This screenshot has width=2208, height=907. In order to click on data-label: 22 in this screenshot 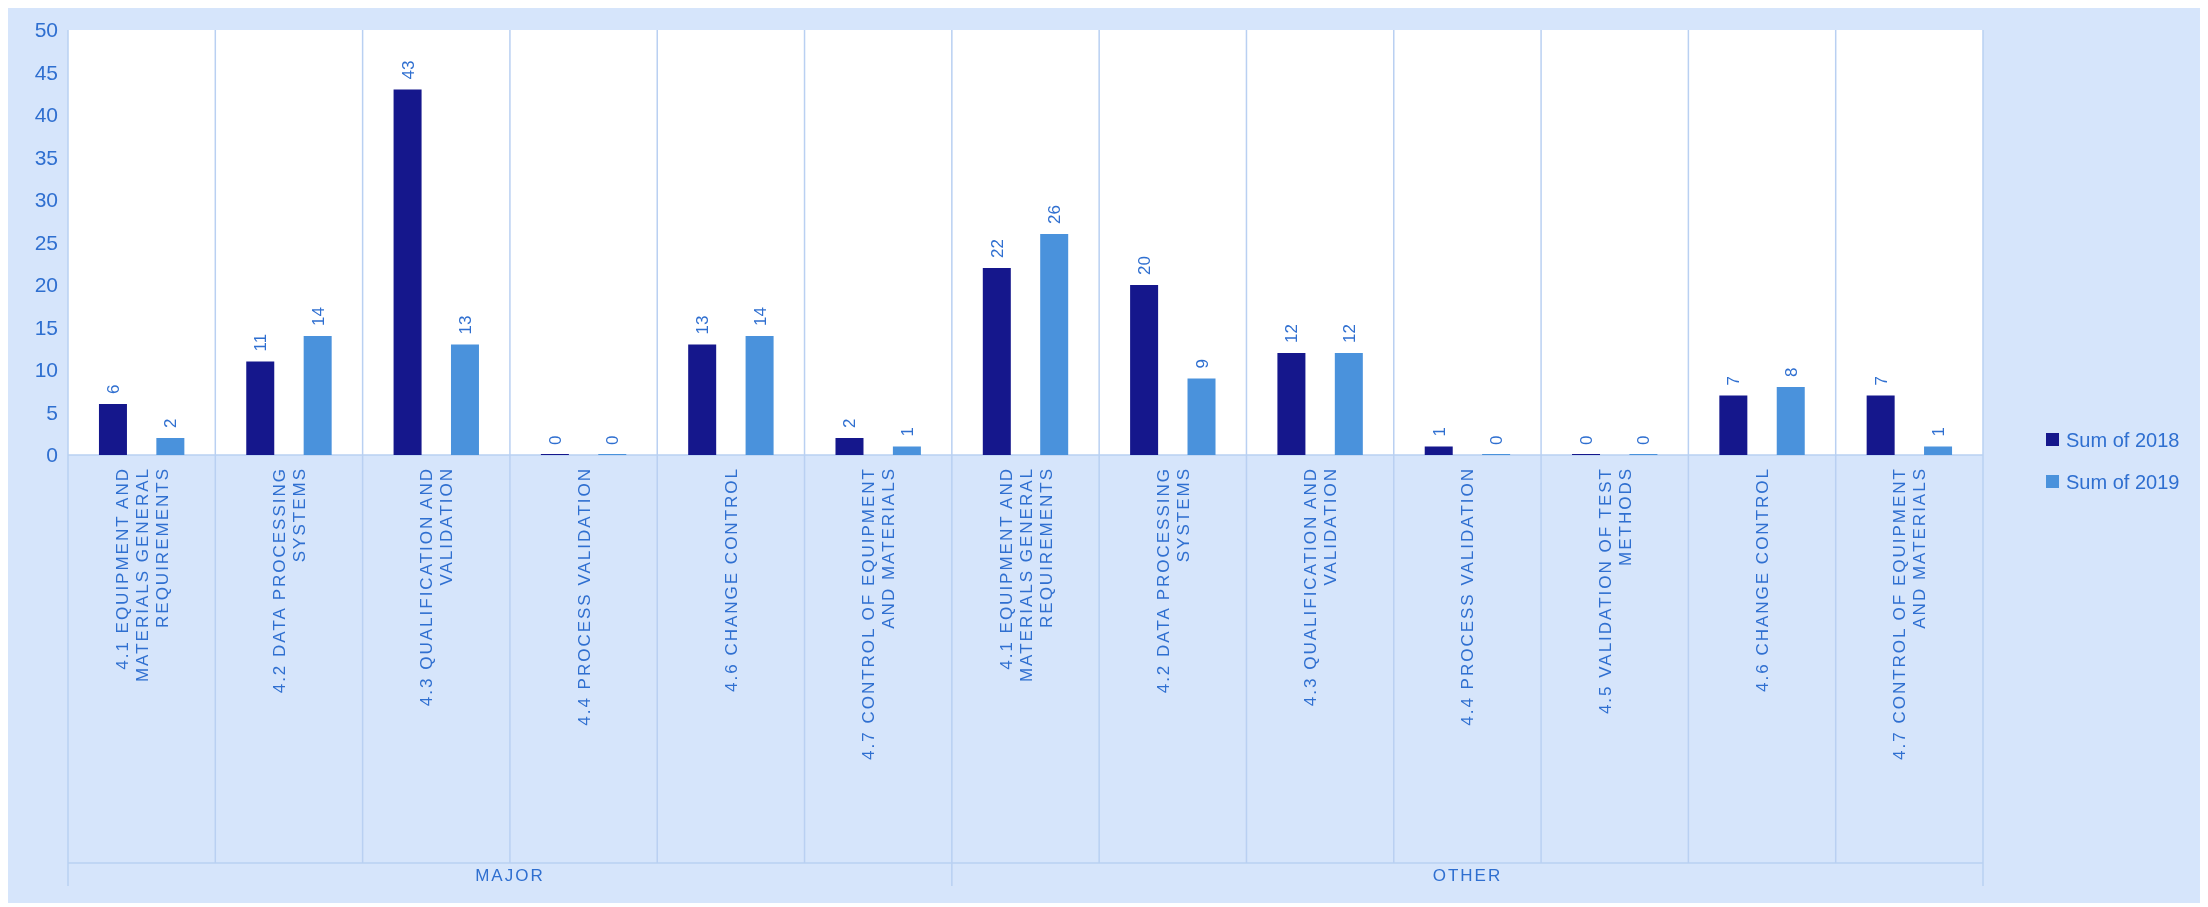, I will do `click(997, 248)`.